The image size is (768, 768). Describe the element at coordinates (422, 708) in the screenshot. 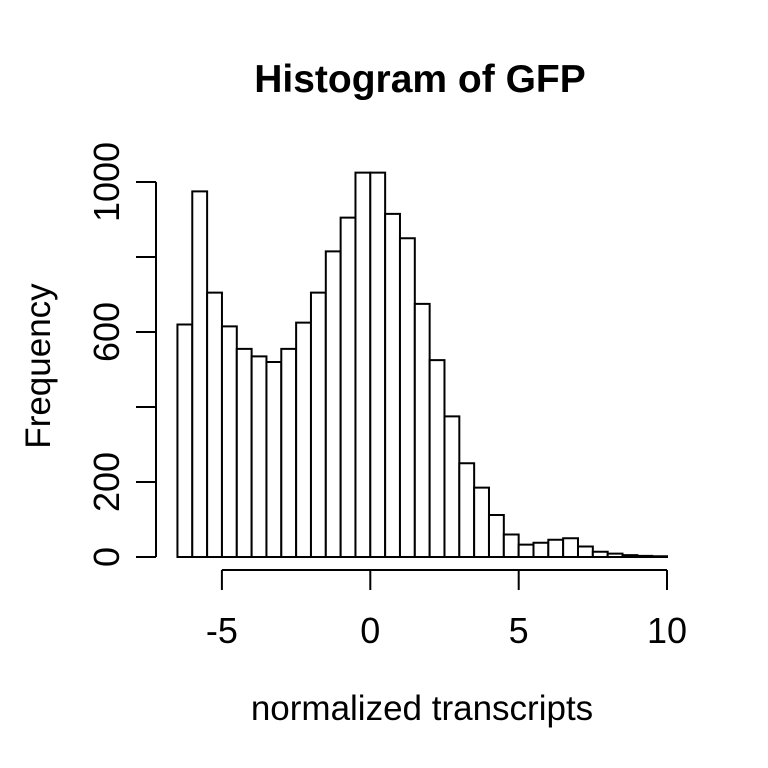

I see `x-axis-title: normalized transcripts` at that location.